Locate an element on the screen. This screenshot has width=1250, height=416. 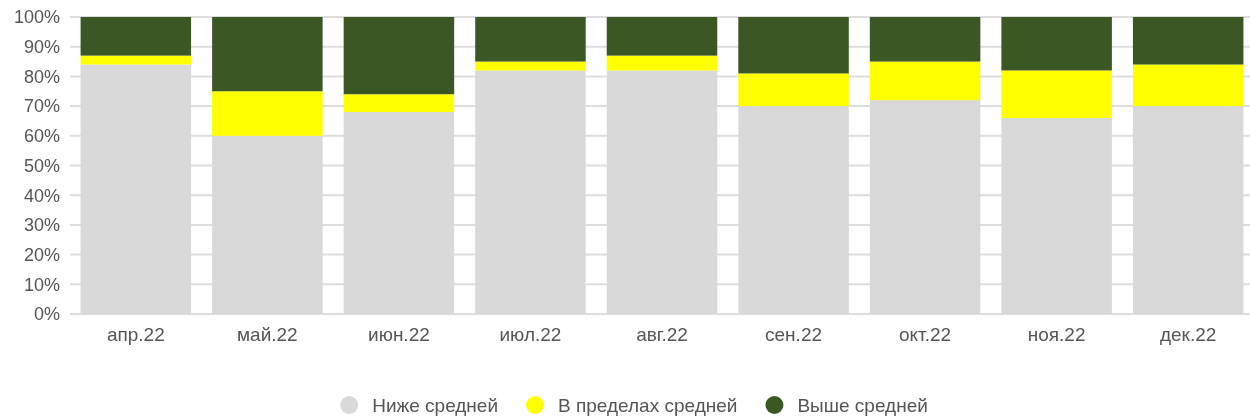
y-tick-label: 50% is located at coordinates (41, 165).